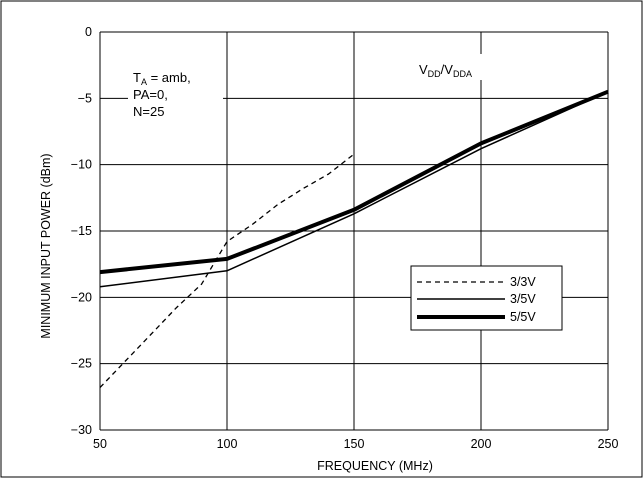 This screenshot has width=643, height=483. What do you see at coordinates (608, 444) in the screenshot?
I see `x-tick-label: 250` at bounding box center [608, 444].